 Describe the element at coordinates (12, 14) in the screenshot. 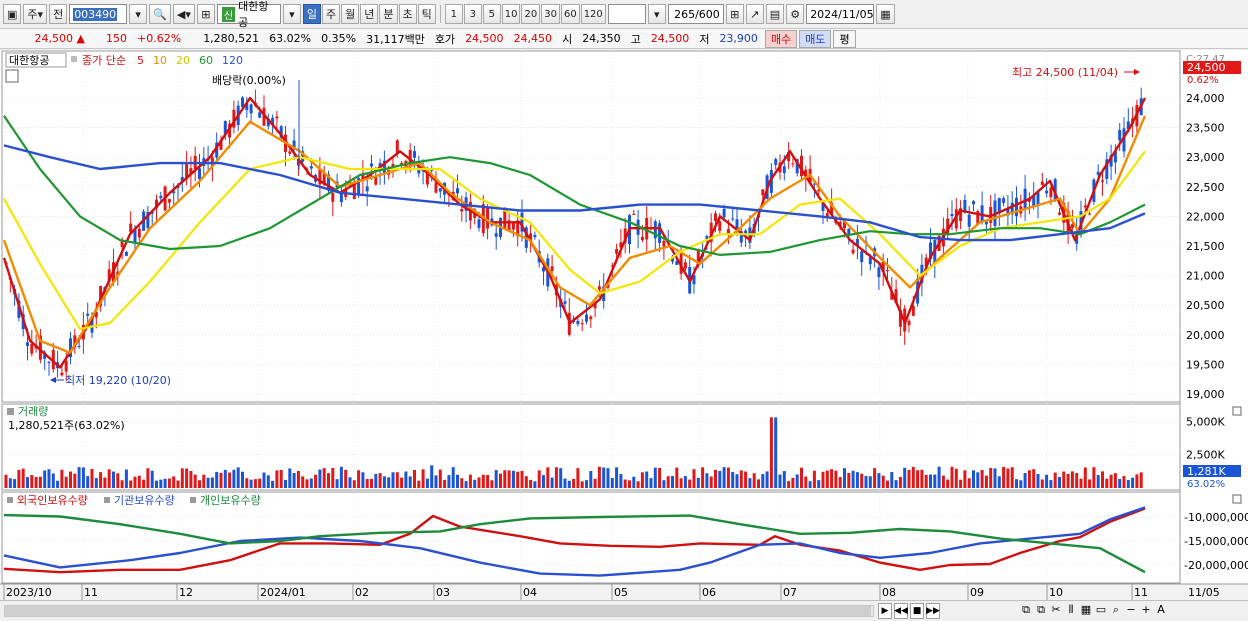

I see `chart-settings-icon: ▣` at that location.